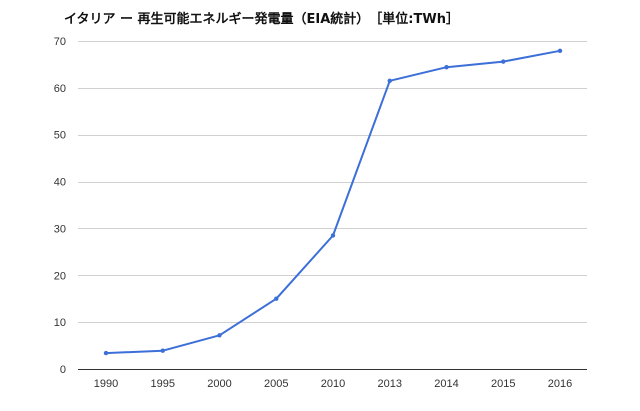 This screenshot has height=411, width=640. What do you see at coordinates (503, 384) in the screenshot?
I see `x-tick-label: 2015` at bounding box center [503, 384].